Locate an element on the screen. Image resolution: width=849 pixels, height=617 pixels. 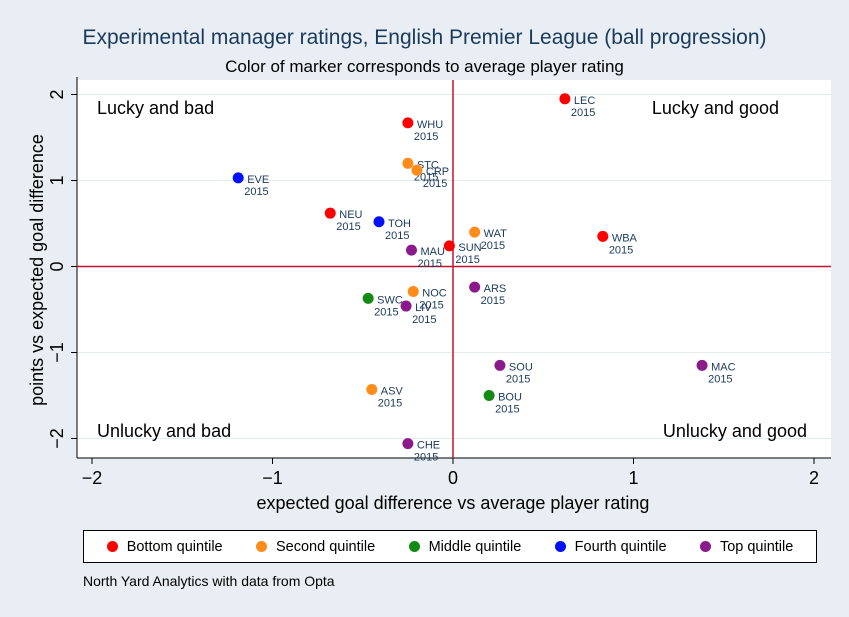
point-label: SUN is located at coordinates (469, 248).